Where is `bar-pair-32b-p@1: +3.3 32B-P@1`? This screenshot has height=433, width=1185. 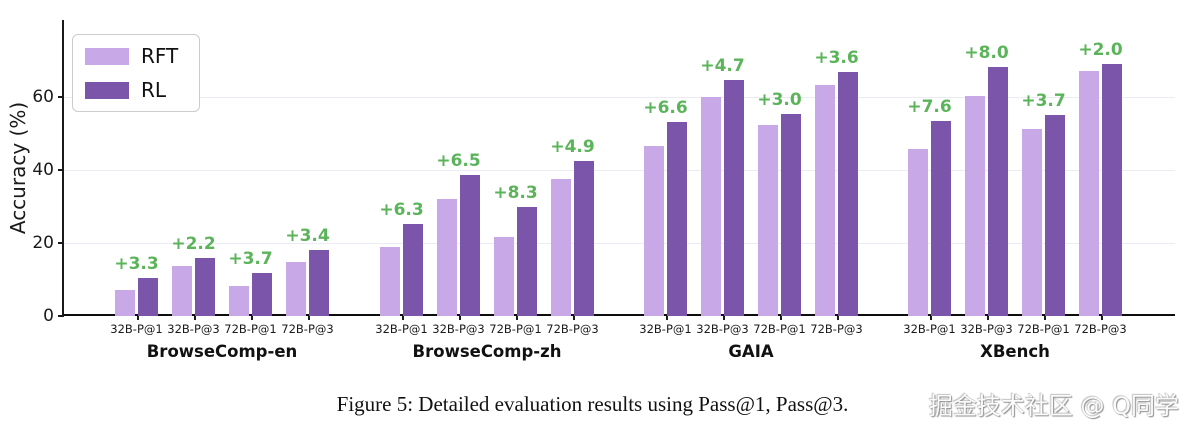
bar-pair-32b-p@1: +3.3 32B-P@1 is located at coordinates (136, 178).